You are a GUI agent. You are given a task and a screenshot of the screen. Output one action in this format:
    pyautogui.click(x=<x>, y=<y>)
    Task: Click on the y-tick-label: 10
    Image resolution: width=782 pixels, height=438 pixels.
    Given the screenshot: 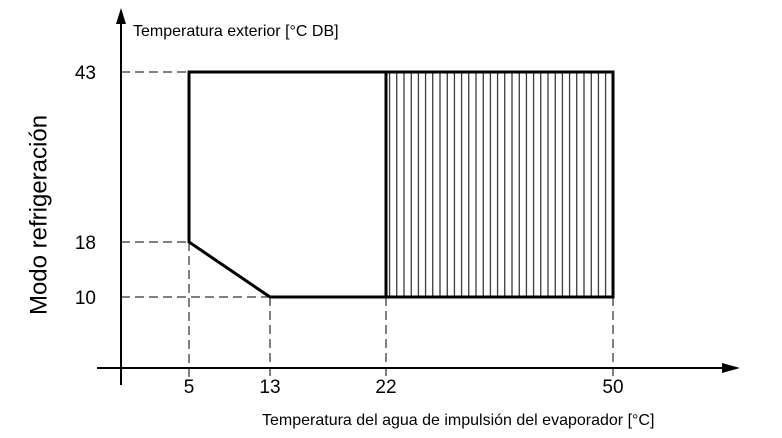 What is the action you would take?
    pyautogui.click(x=85, y=298)
    